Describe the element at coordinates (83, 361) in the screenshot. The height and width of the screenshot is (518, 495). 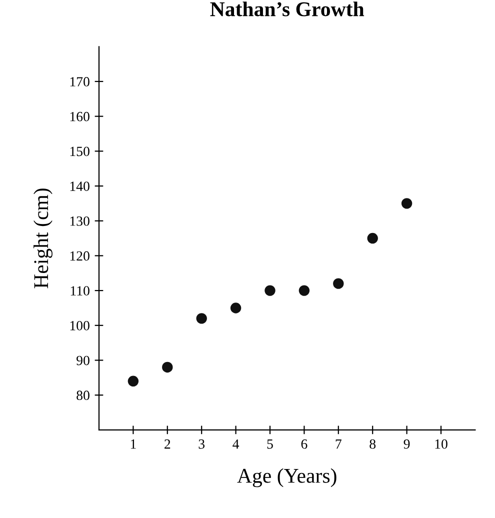
I see `y-tick-label: 90` at that location.